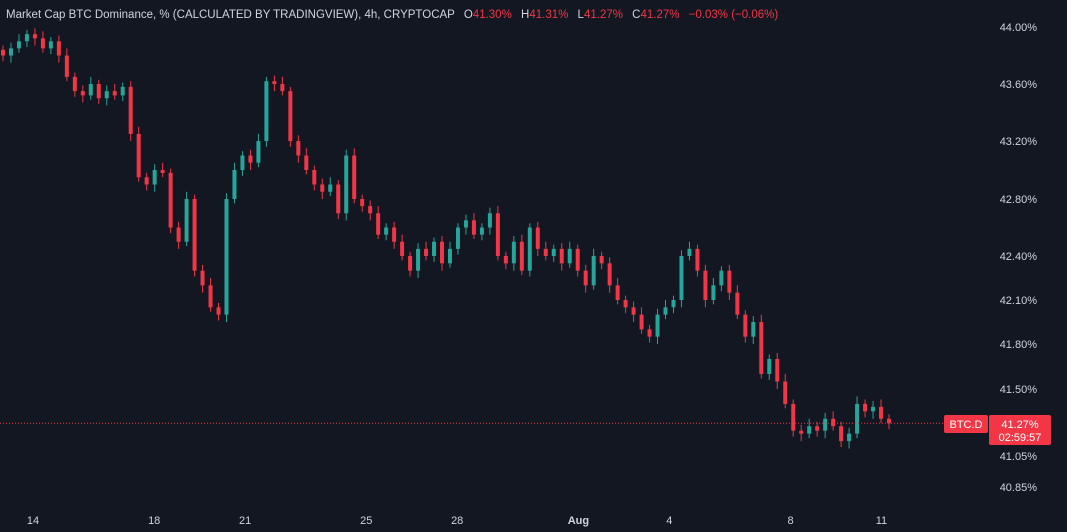 The height and width of the screenshot is (532, 1067). Describe the element at coordinates (1019, 28) in the screenshot. I see `y-tick-label: 44.00%` at that location.